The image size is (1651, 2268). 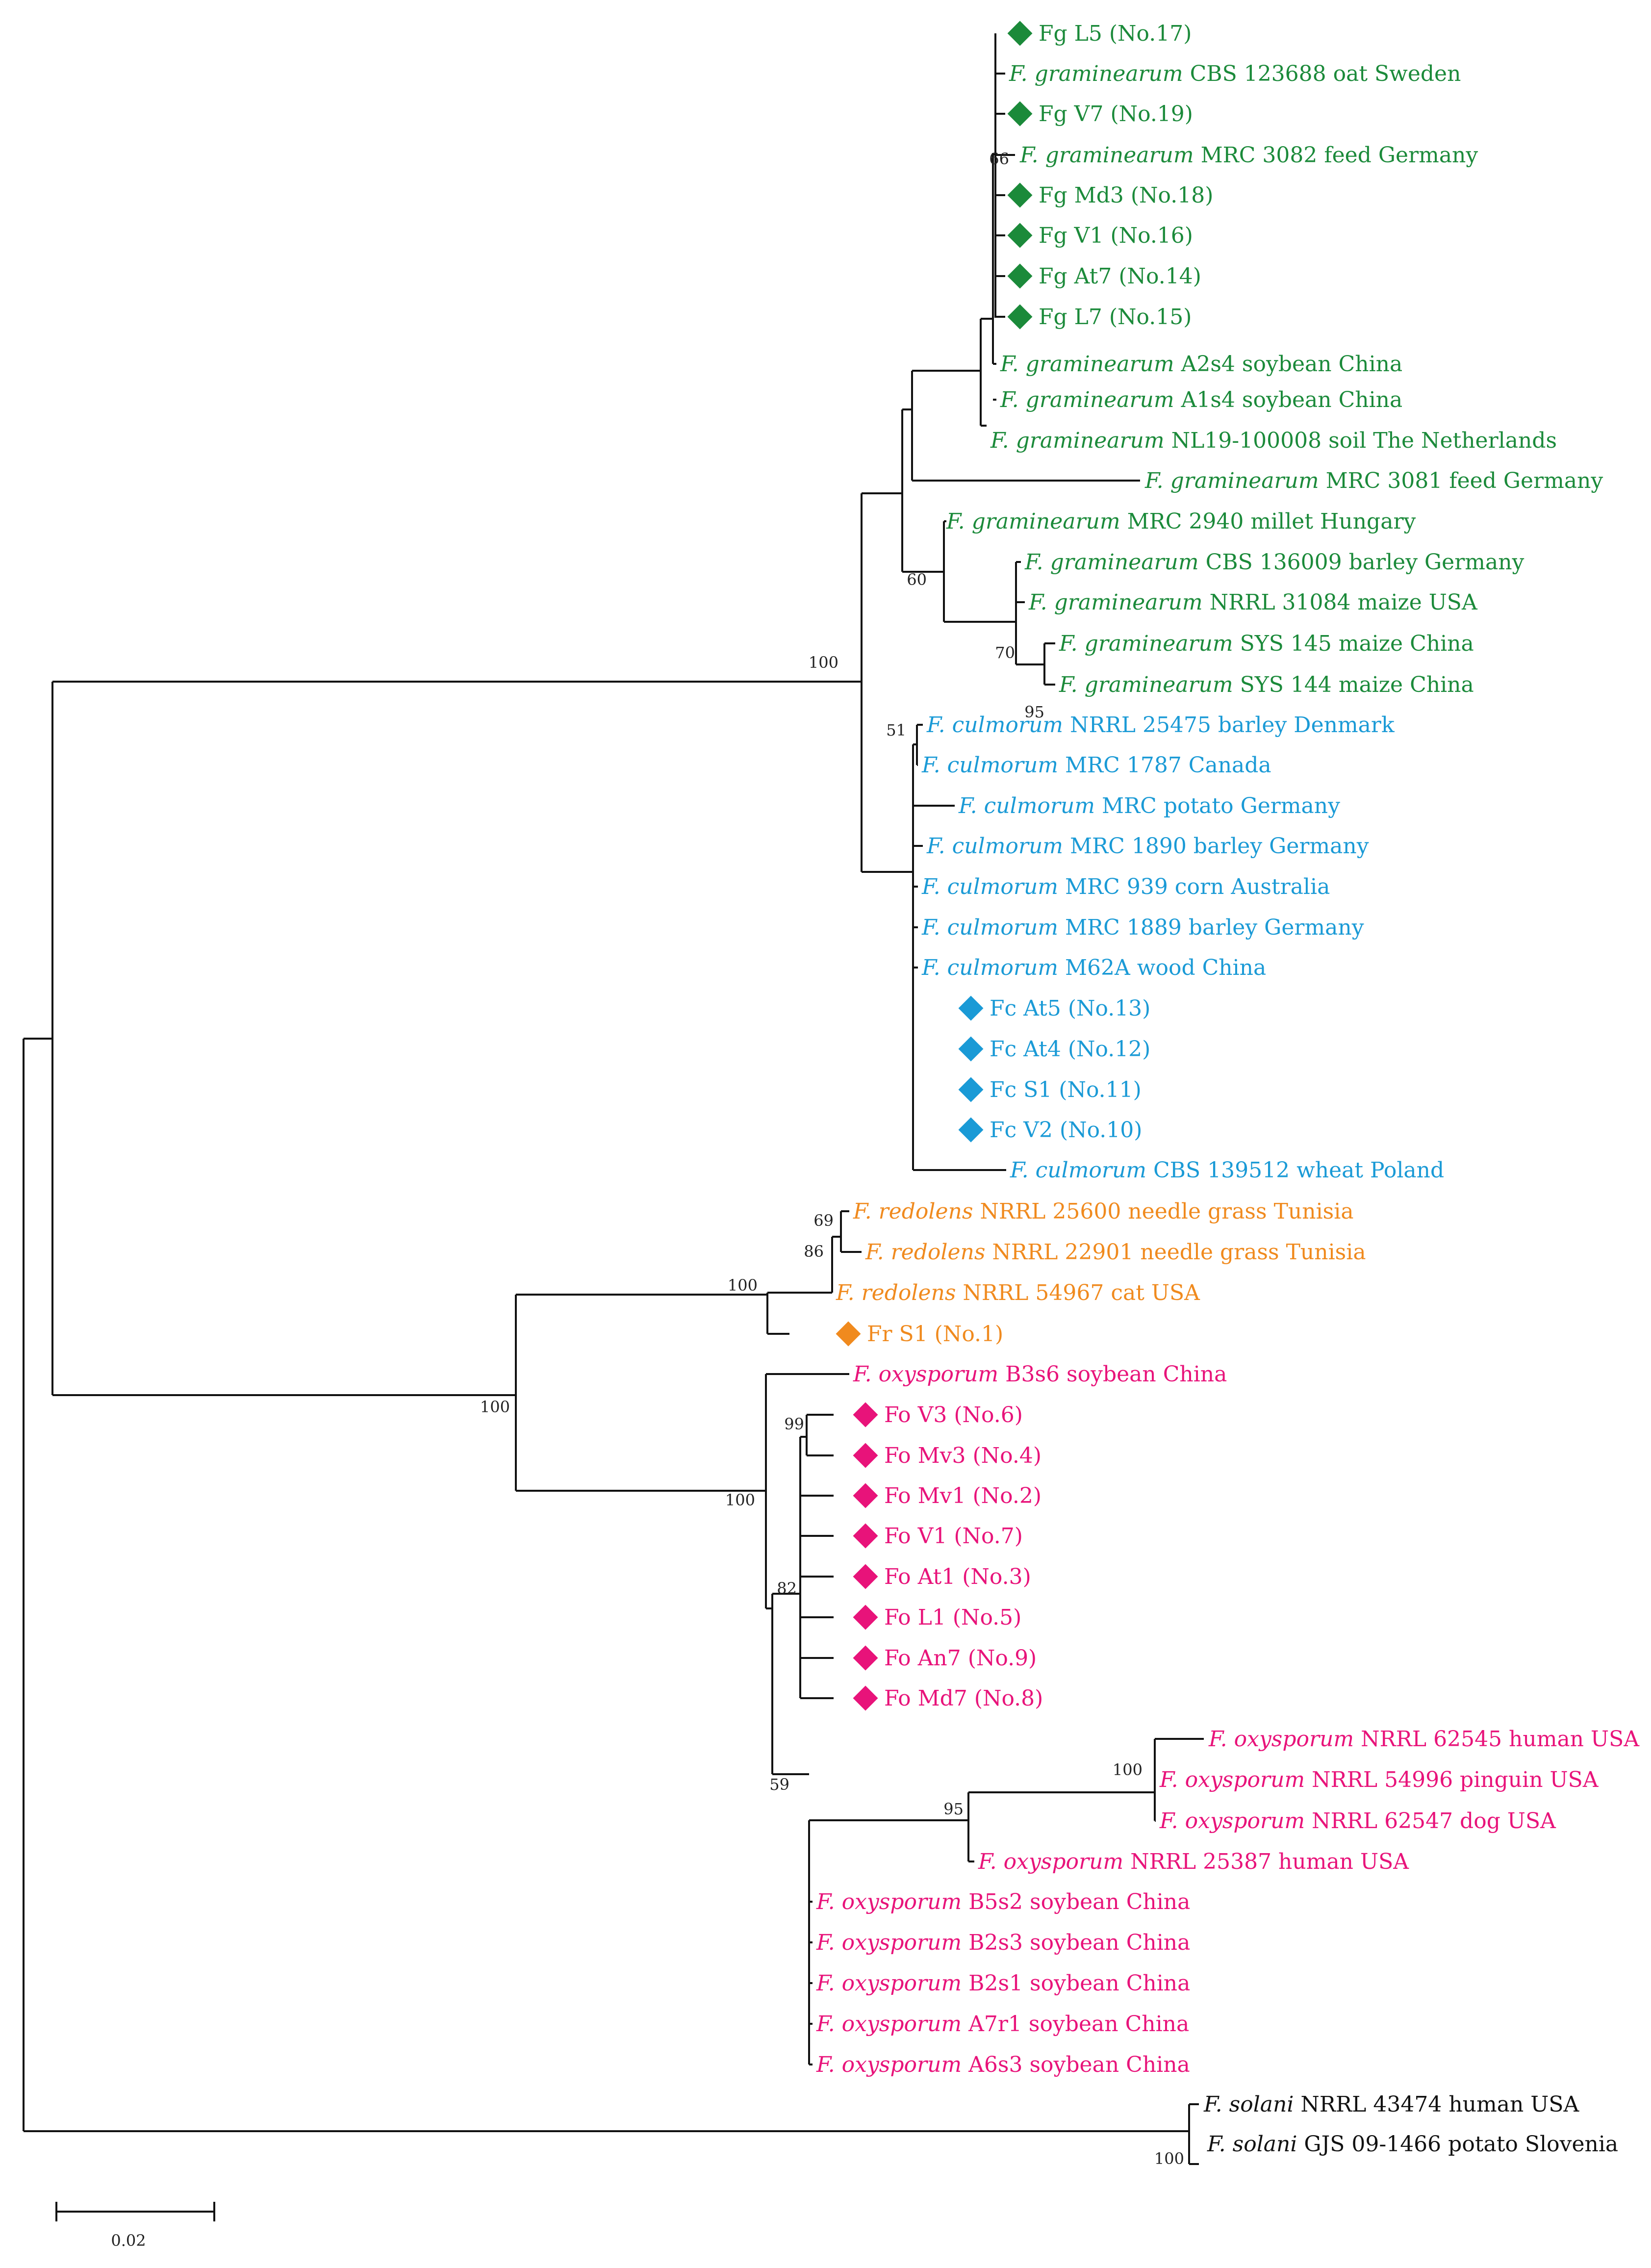 What do you see at coordinates (1461, 481) in the screenshot?
I see `strain-info: MRC 3081 feed Germany` at bounding box center [1461, 481].